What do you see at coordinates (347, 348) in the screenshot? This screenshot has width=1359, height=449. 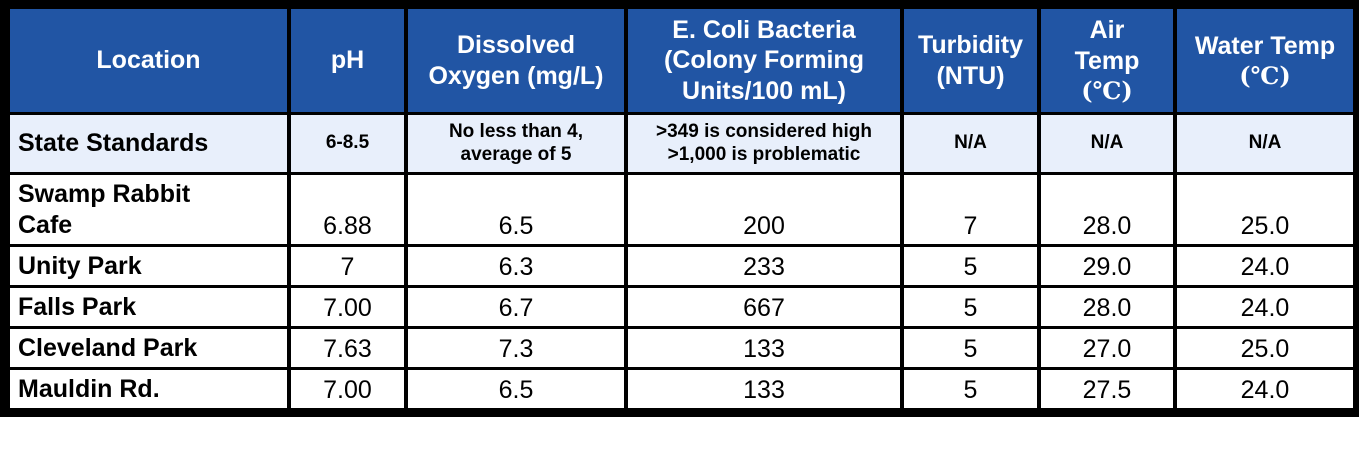 I see `row-ph: 7.63` at bounding box center [347, 348].